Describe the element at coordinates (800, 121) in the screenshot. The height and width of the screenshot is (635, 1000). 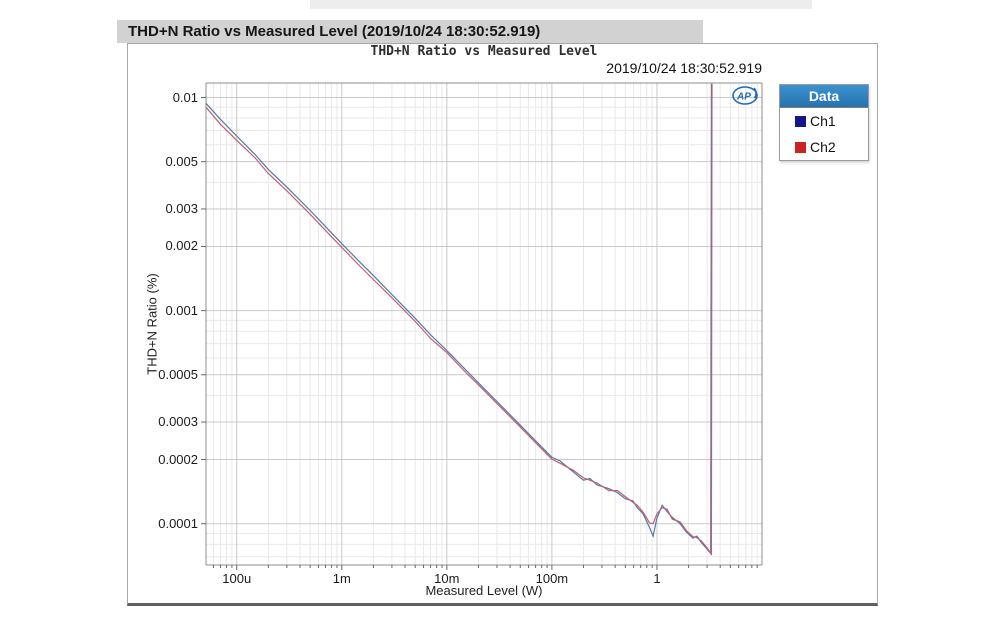
I see `ch1-color-swatch` at that location.